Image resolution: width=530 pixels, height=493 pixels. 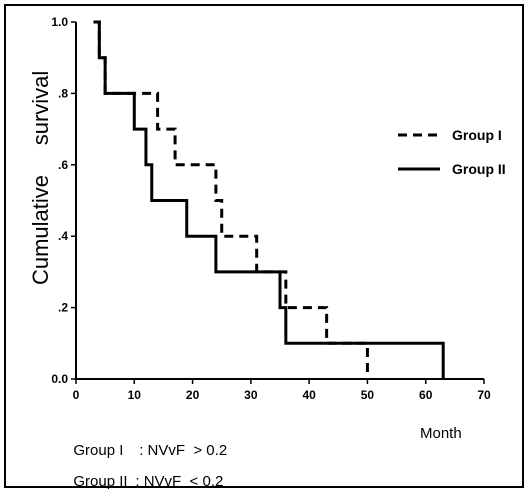 I want to click on y-axis-label-cumulative: Cumulative, so click(x=40, y=230).